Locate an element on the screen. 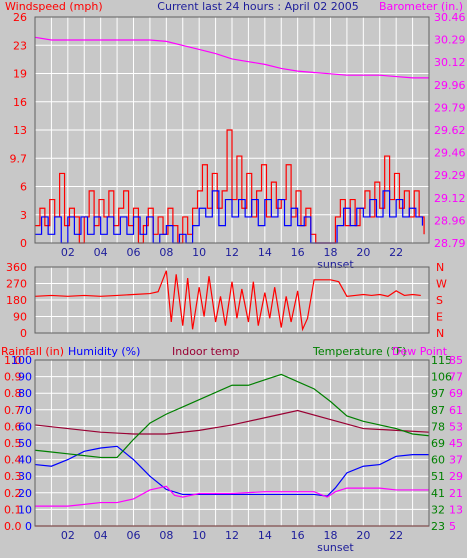 The width and height of the screenshot is (467, 558). dew-point-tick-label: 77 is located at coordinates (456, 377).